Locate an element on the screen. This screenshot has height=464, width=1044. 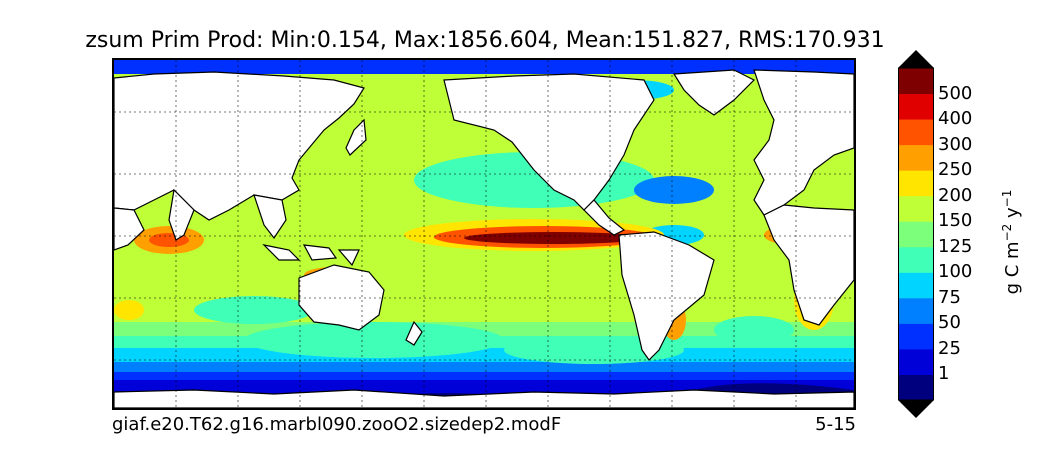
colorbar-tick-label: 150 is located at coordinates (955, 221).